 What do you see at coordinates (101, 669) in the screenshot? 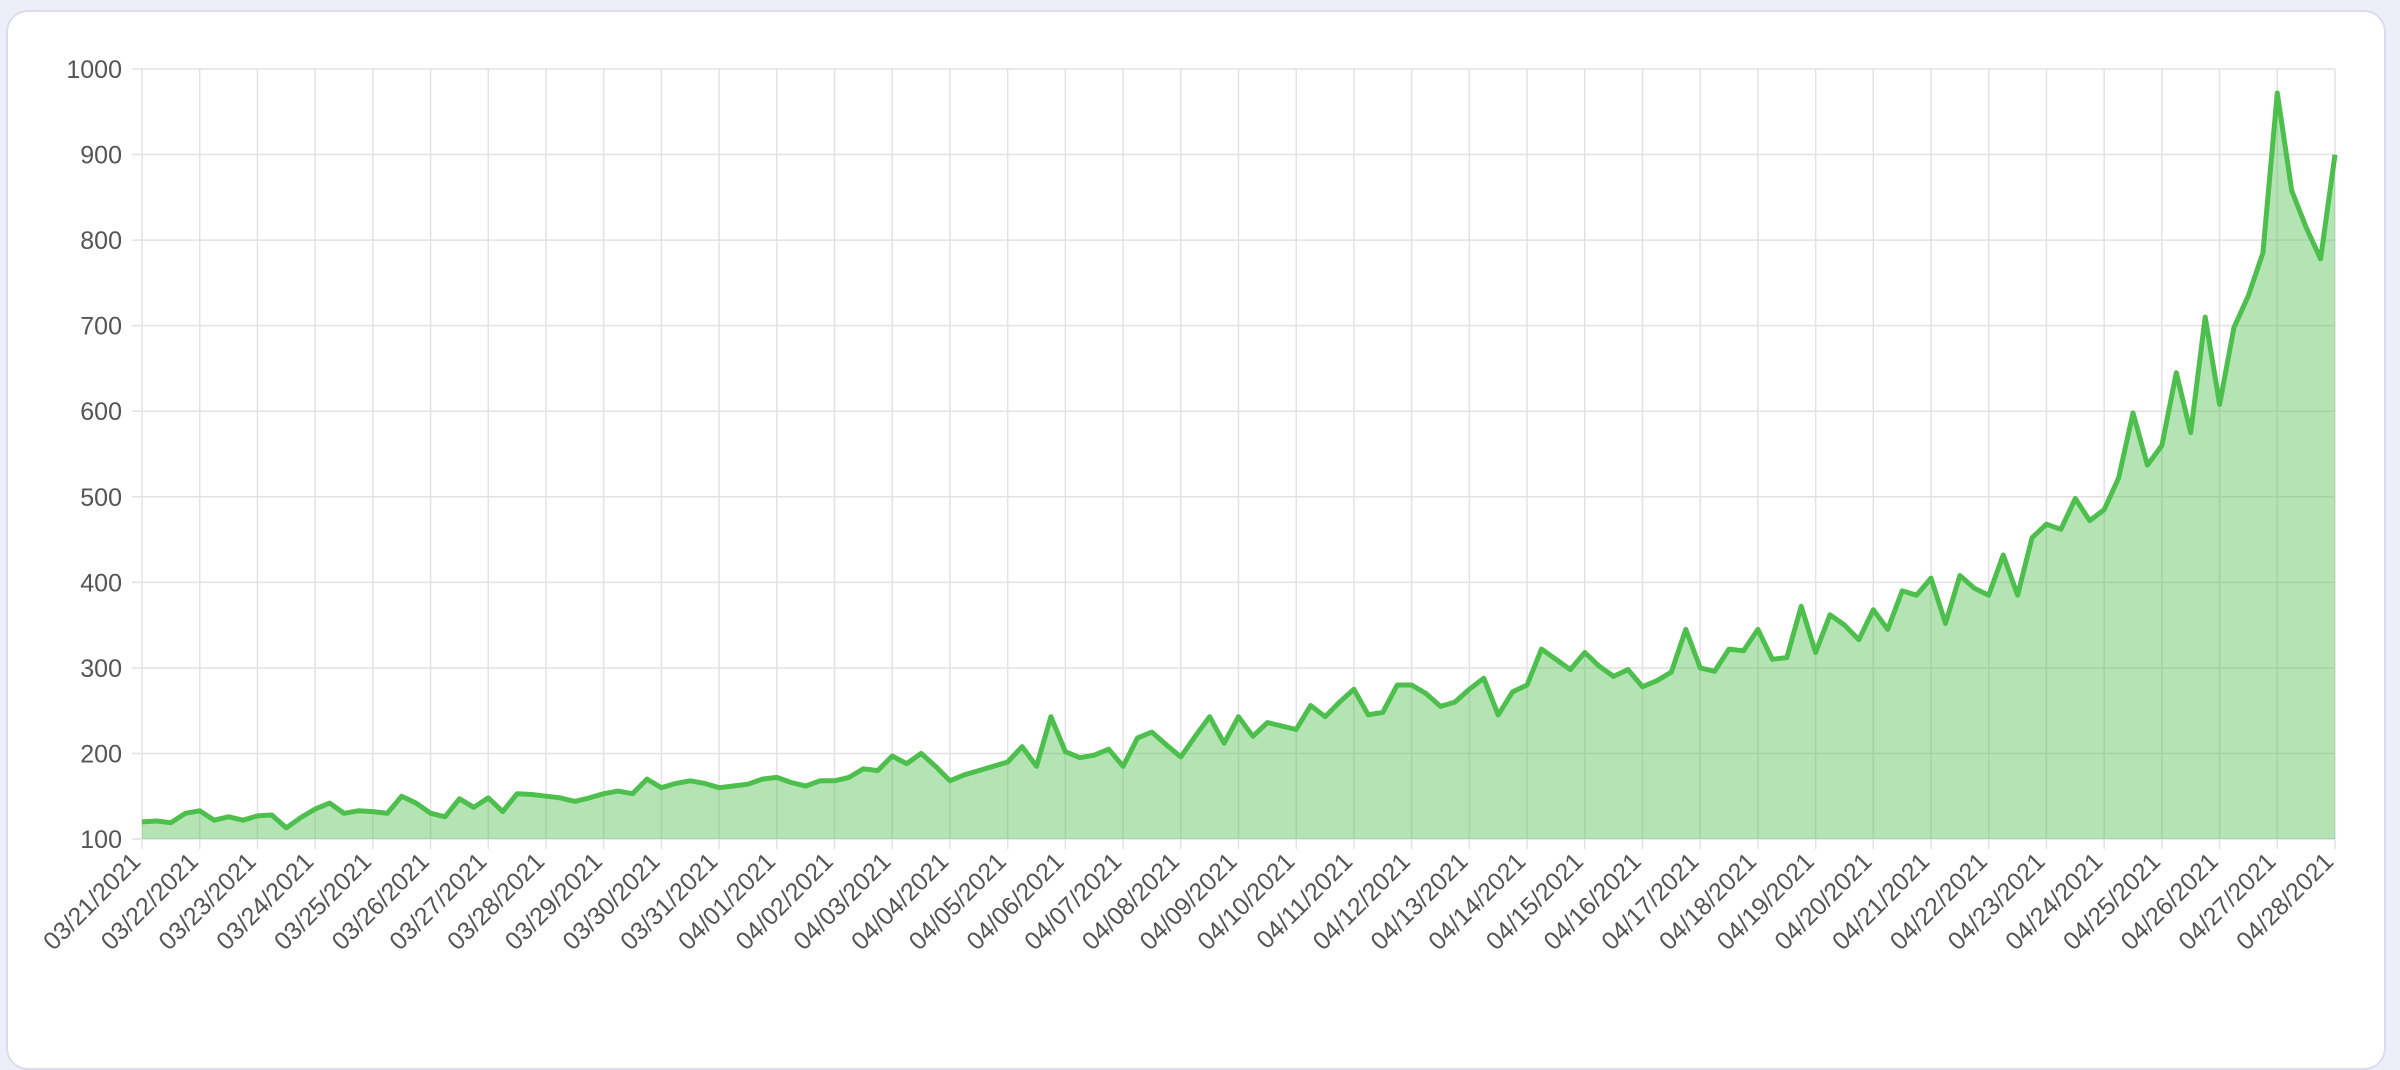
I see `y-tick-label: 300` at bounding box center [101, 669].